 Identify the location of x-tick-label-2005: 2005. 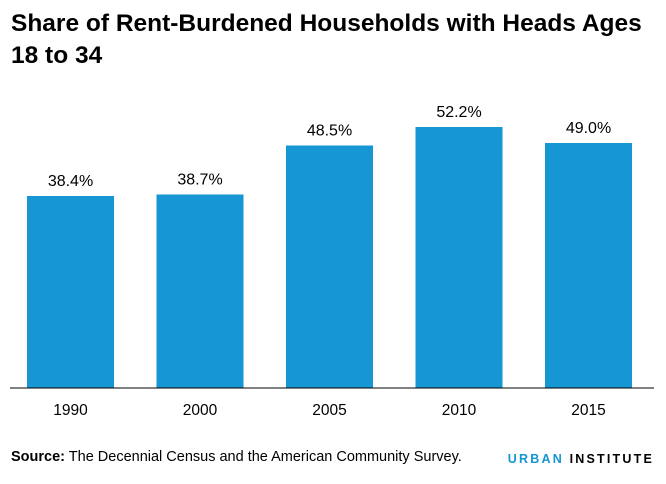
(329, 410).